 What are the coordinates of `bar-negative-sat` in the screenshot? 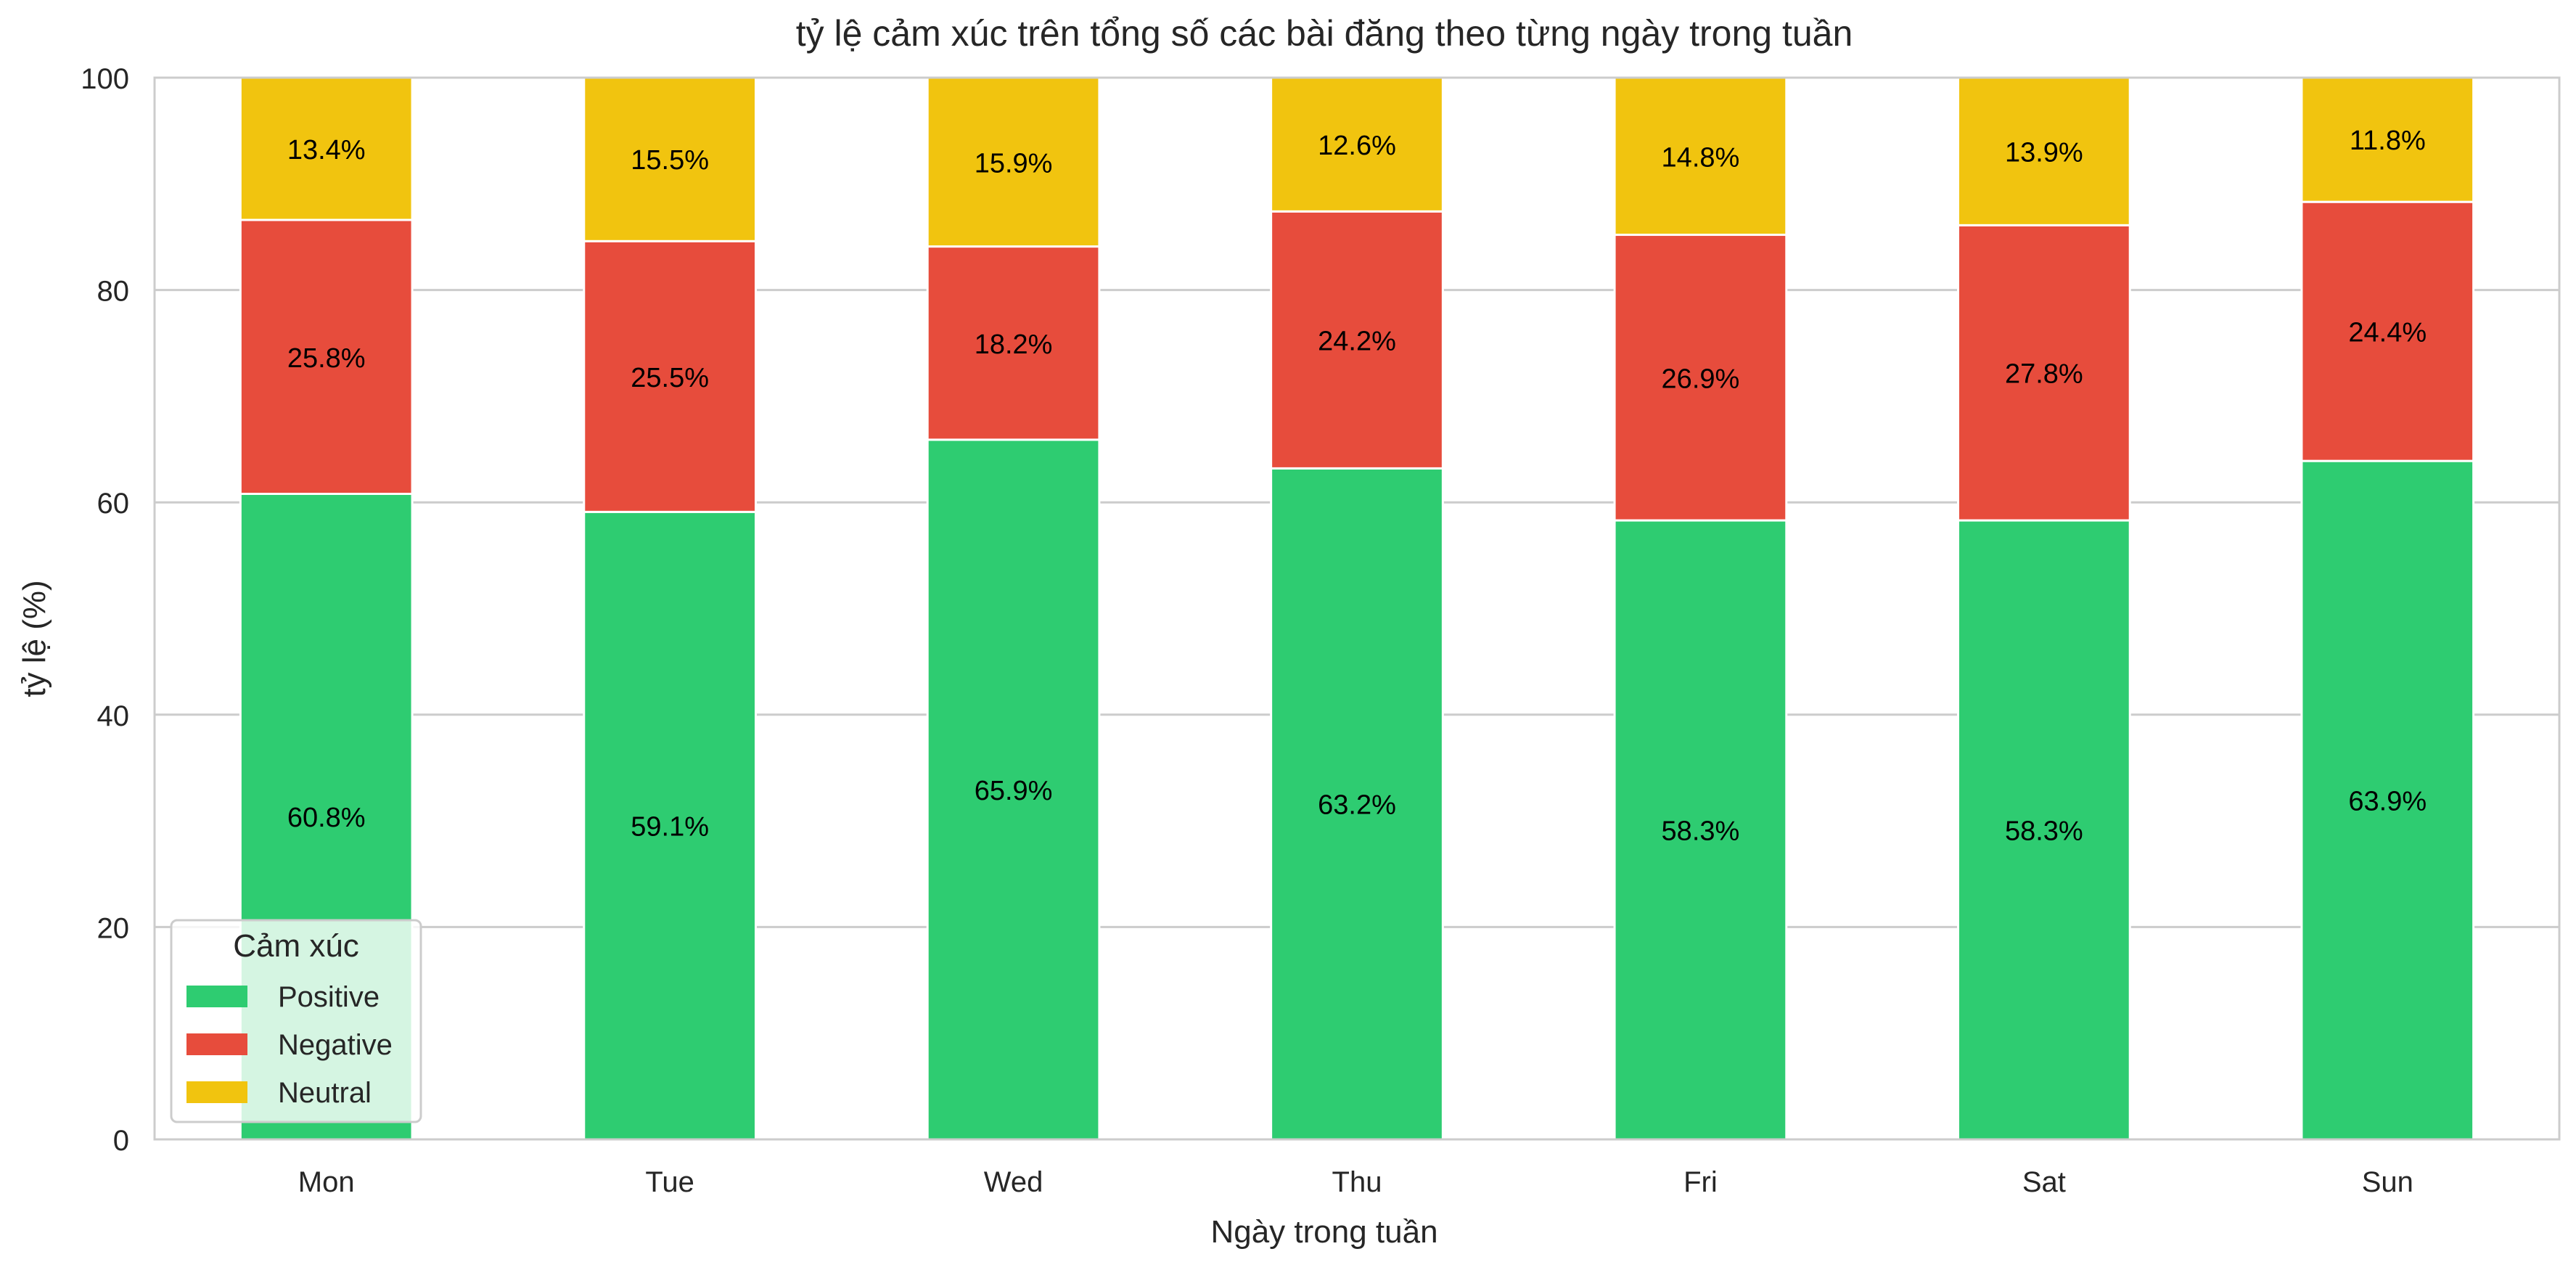 It's located at (2044, 373).